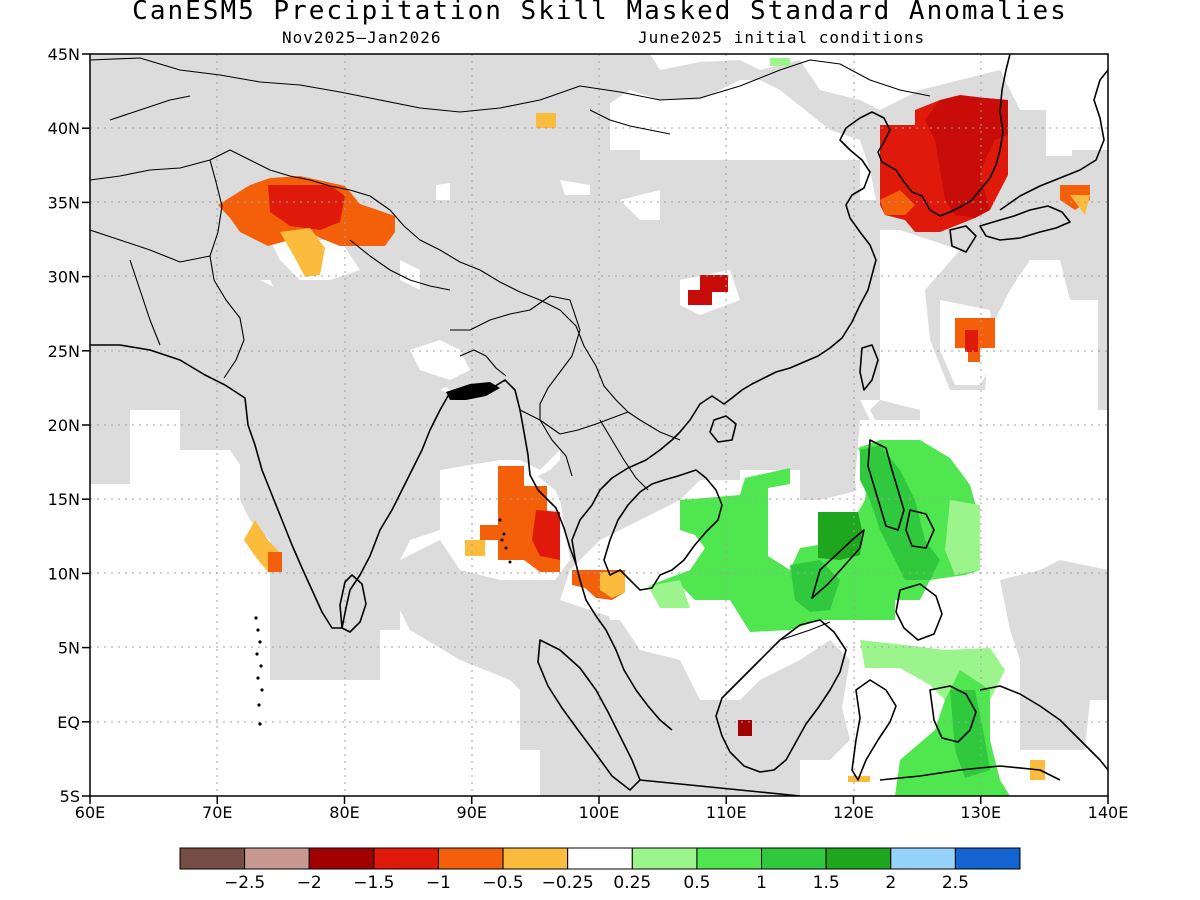  Describe the element at coordinates (780, 62) in the screenshot. I see `anomaly-north` at that location.